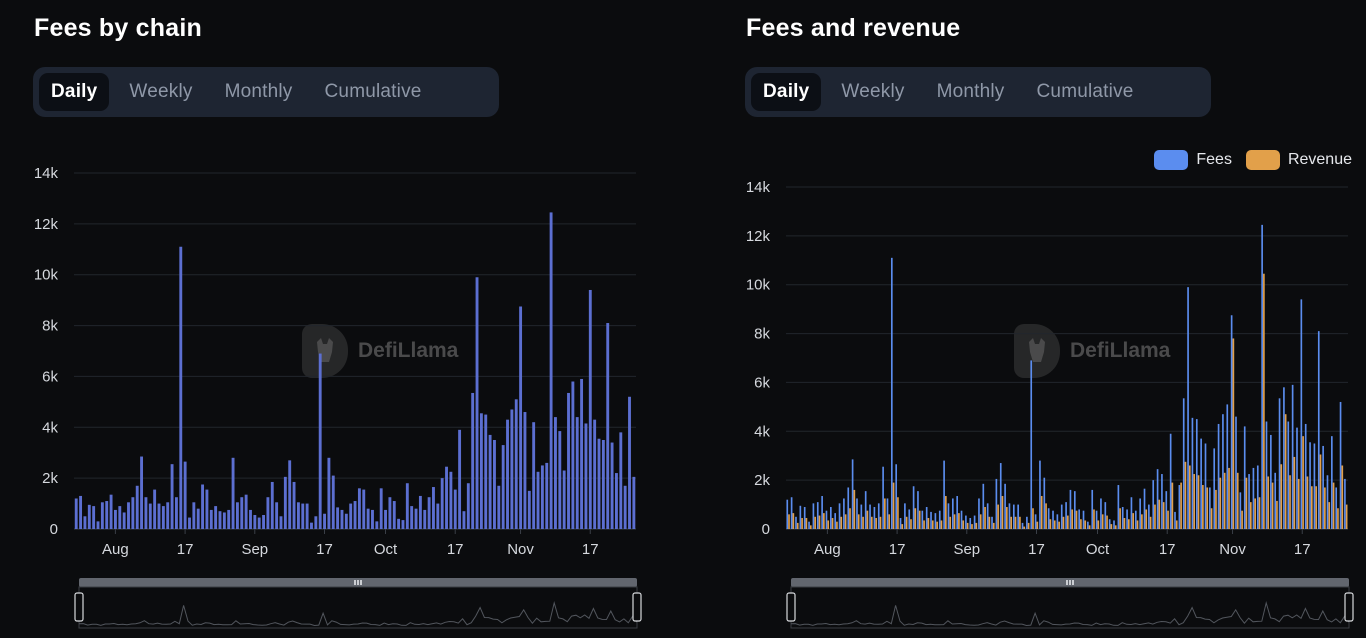 This screenshot has height=638, width=1366. Describe the element at coordinates (766, 529) in the screenshot. I see `y-tick-label: 0` at that location.